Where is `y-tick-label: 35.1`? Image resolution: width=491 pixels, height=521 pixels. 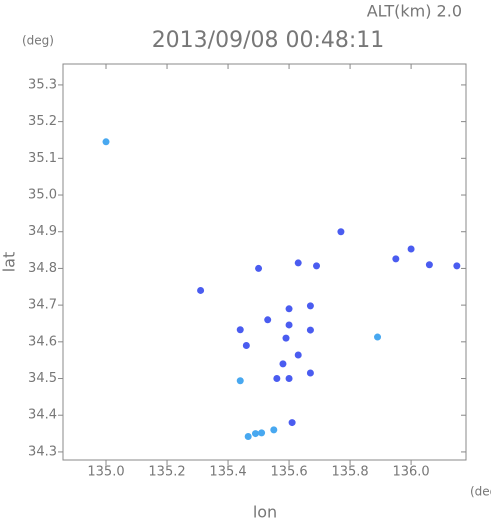 y-tick-label: 35.1 is located at coordinates (42, 158).